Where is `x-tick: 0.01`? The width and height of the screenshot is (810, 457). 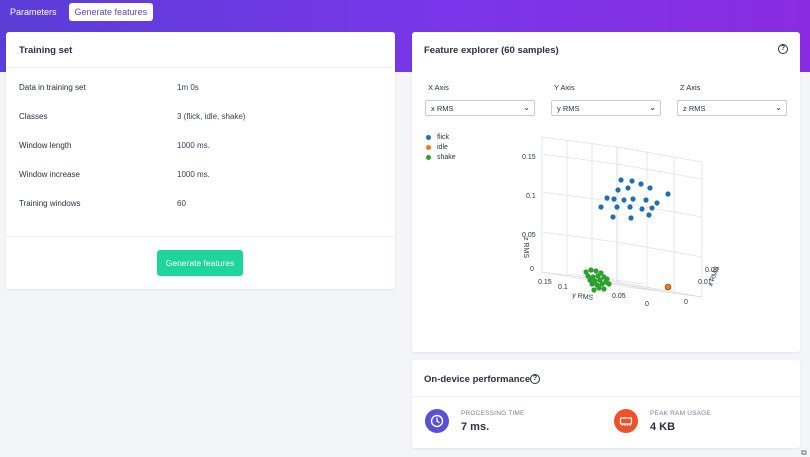 x-tick: 0.01 is located at coordinates (705, 282).